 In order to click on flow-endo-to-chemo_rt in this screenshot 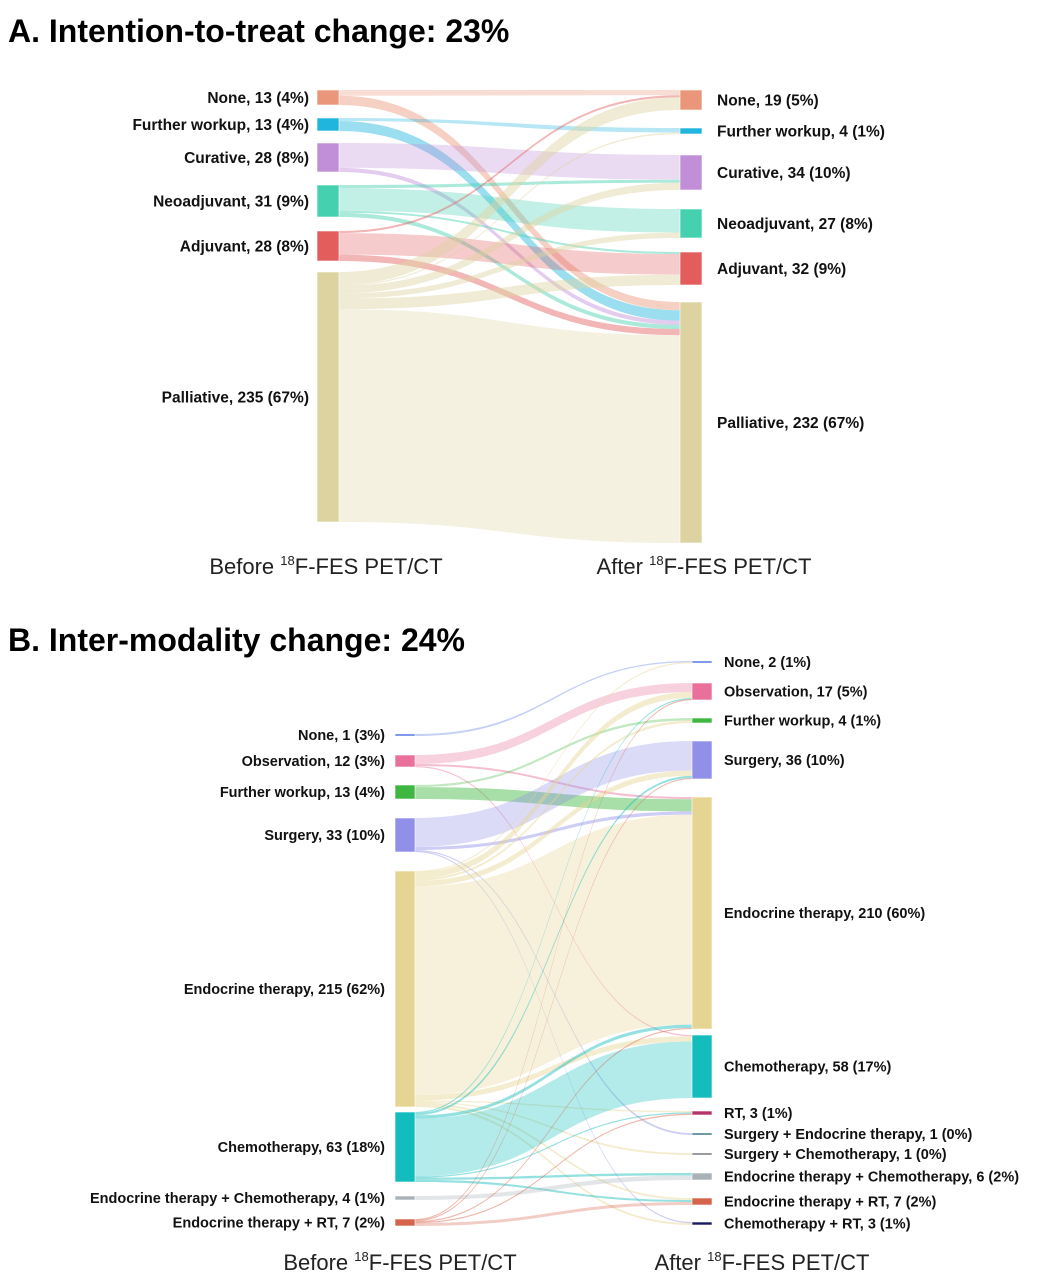, I will do `click(553, 1164)`.